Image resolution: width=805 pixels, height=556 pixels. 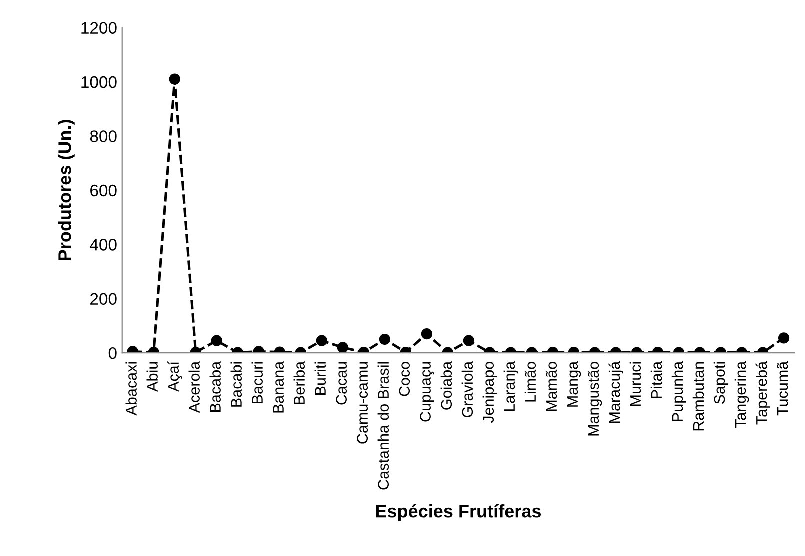 What do you see at coordinates (362, 403) in the screenshot?
I see `x-tick-label: Camu-camu` at bounding box center [362, 403].